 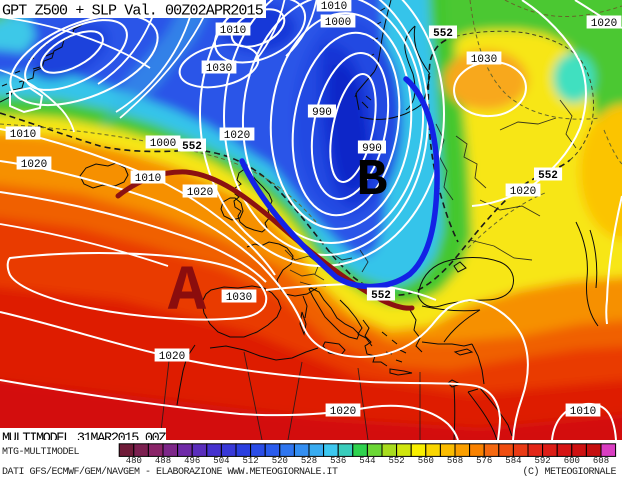 I want to click on svg-text: MTG-MULTIMODEL, so click(x=41, y=452).